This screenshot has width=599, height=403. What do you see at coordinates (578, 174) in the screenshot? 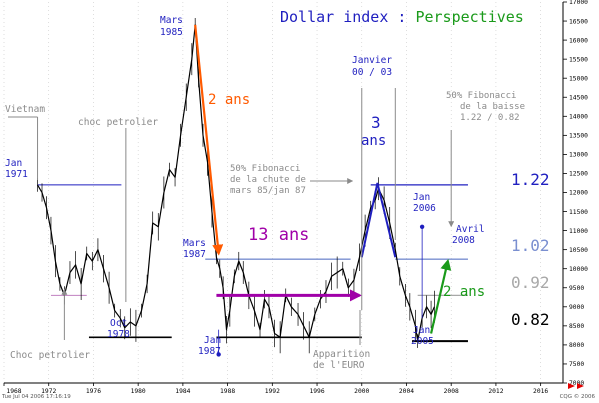
I see `y-tick-label-11: 12500` at bounding box center [578, 174].